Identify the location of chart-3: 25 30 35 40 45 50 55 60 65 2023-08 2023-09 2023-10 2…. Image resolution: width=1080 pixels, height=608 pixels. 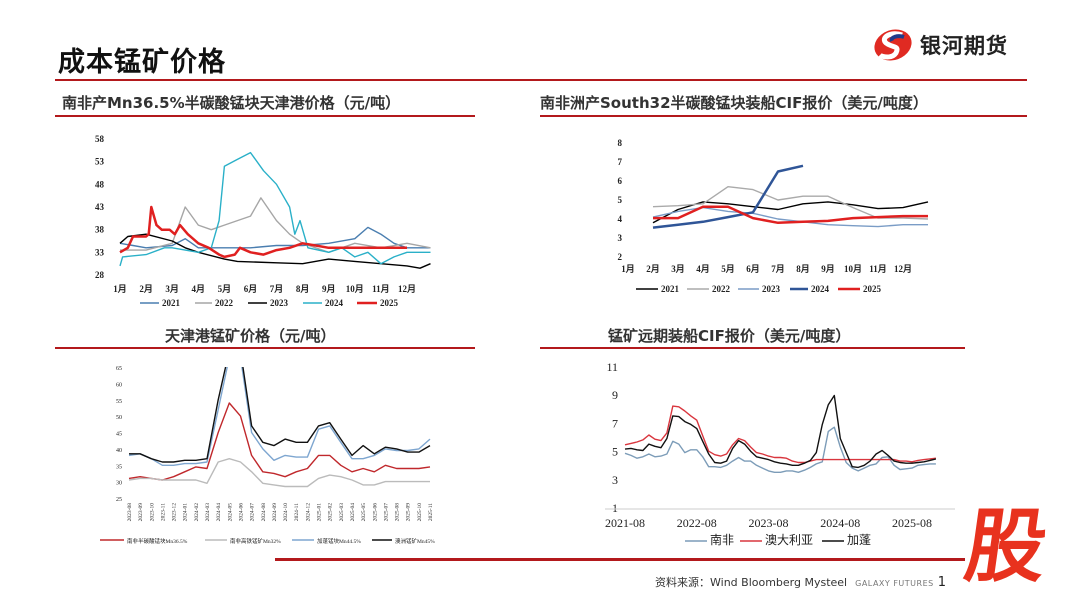
(267, 455).